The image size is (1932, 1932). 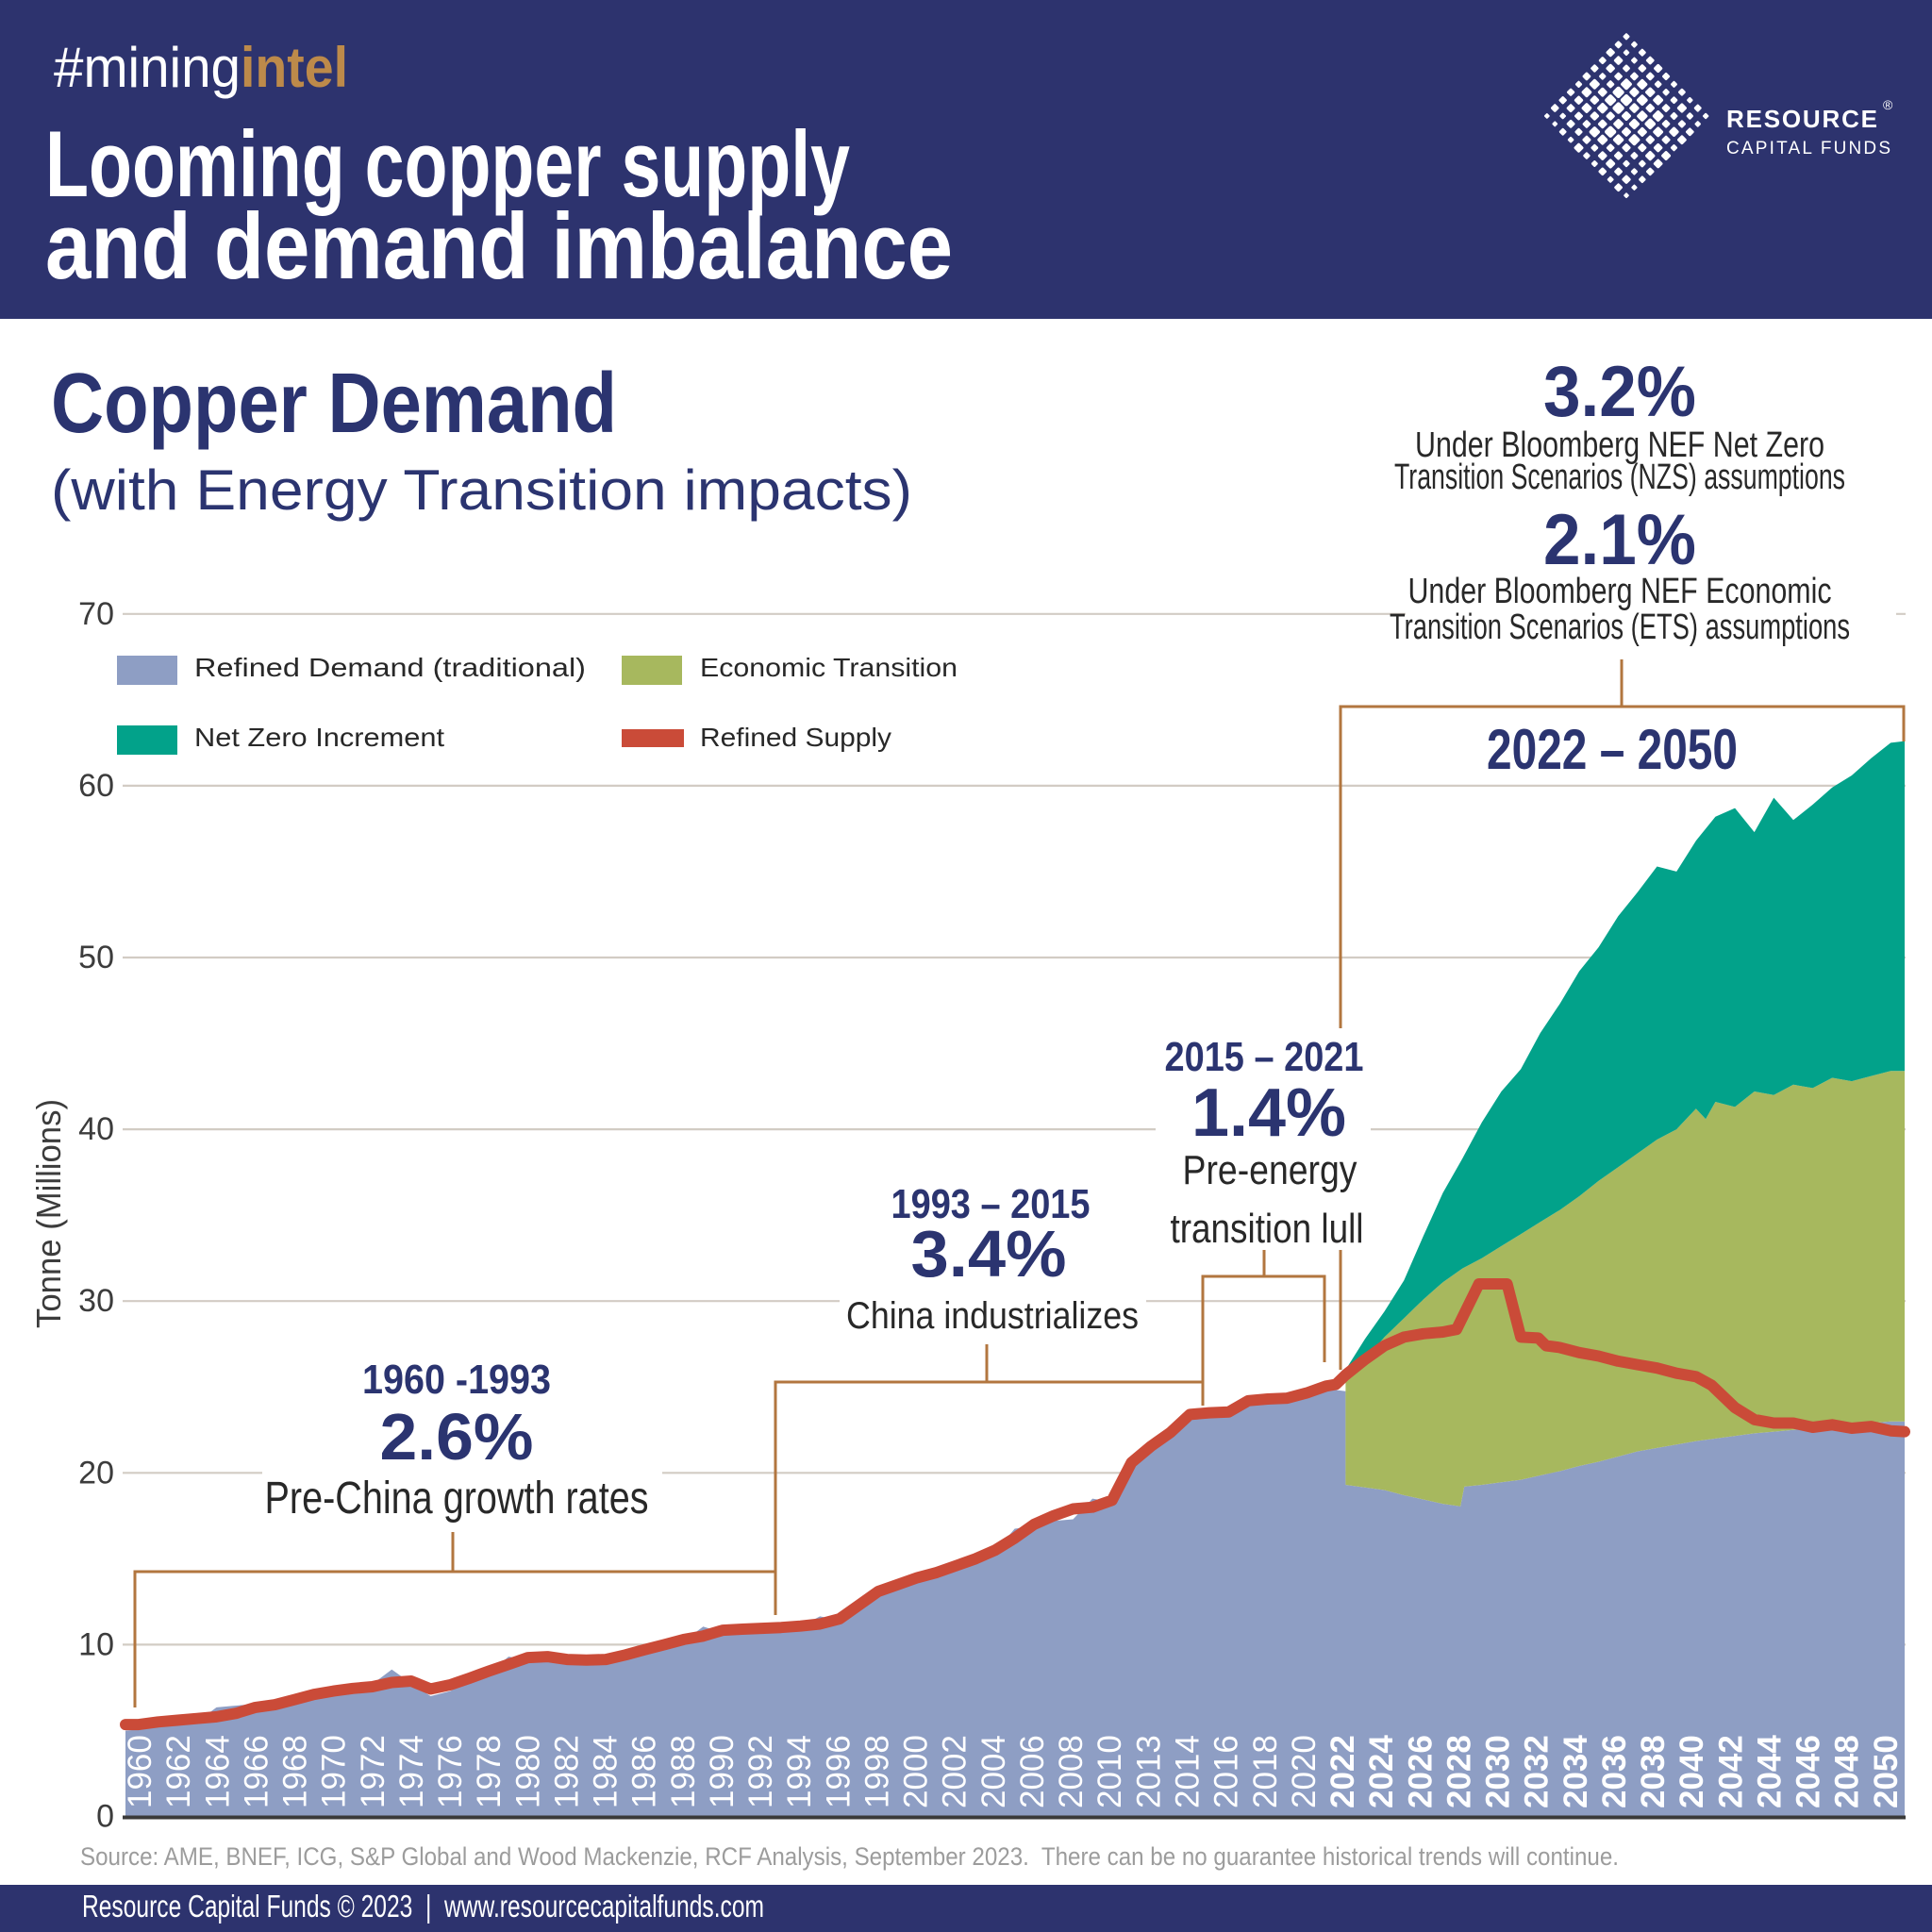 What do you see at coordinates (1268, 1113) in the screenshot?
I see `svg-text: 1.4%` at bounding box center [1268, 1113].